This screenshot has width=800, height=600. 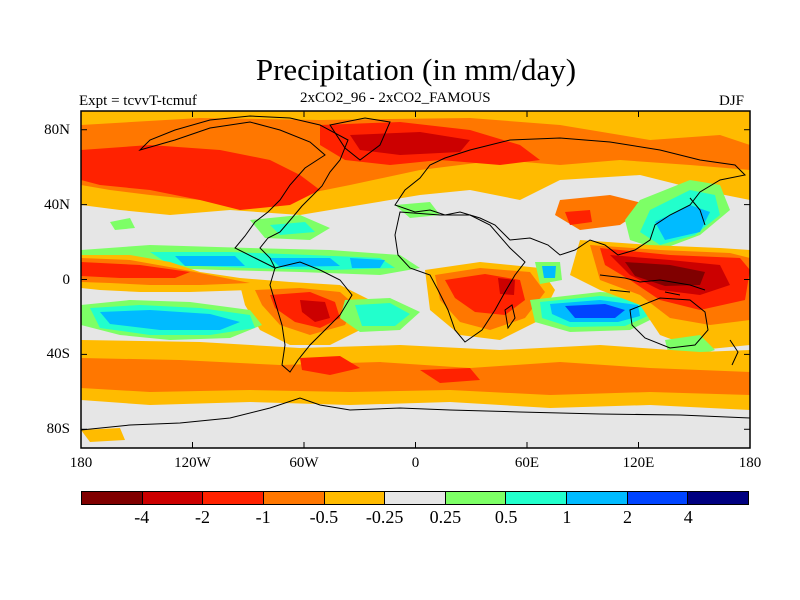 I want to click on coastline-australia, so click(x=669, y=323).